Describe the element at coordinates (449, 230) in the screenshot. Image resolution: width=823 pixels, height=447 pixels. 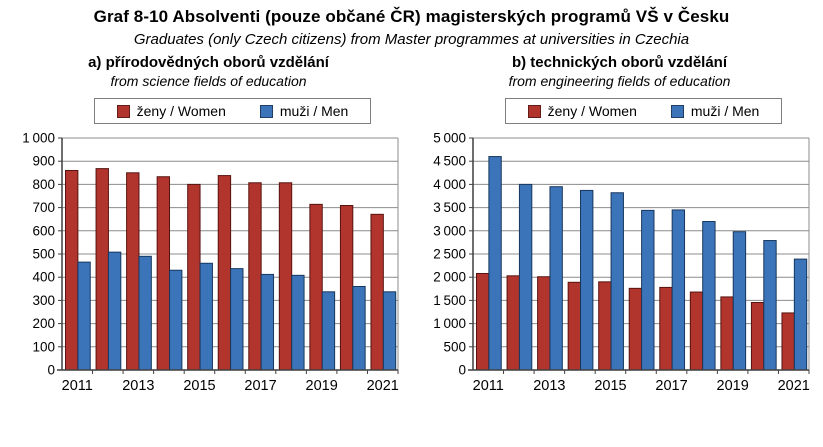
I see `svg-text: 3 000` at that location.